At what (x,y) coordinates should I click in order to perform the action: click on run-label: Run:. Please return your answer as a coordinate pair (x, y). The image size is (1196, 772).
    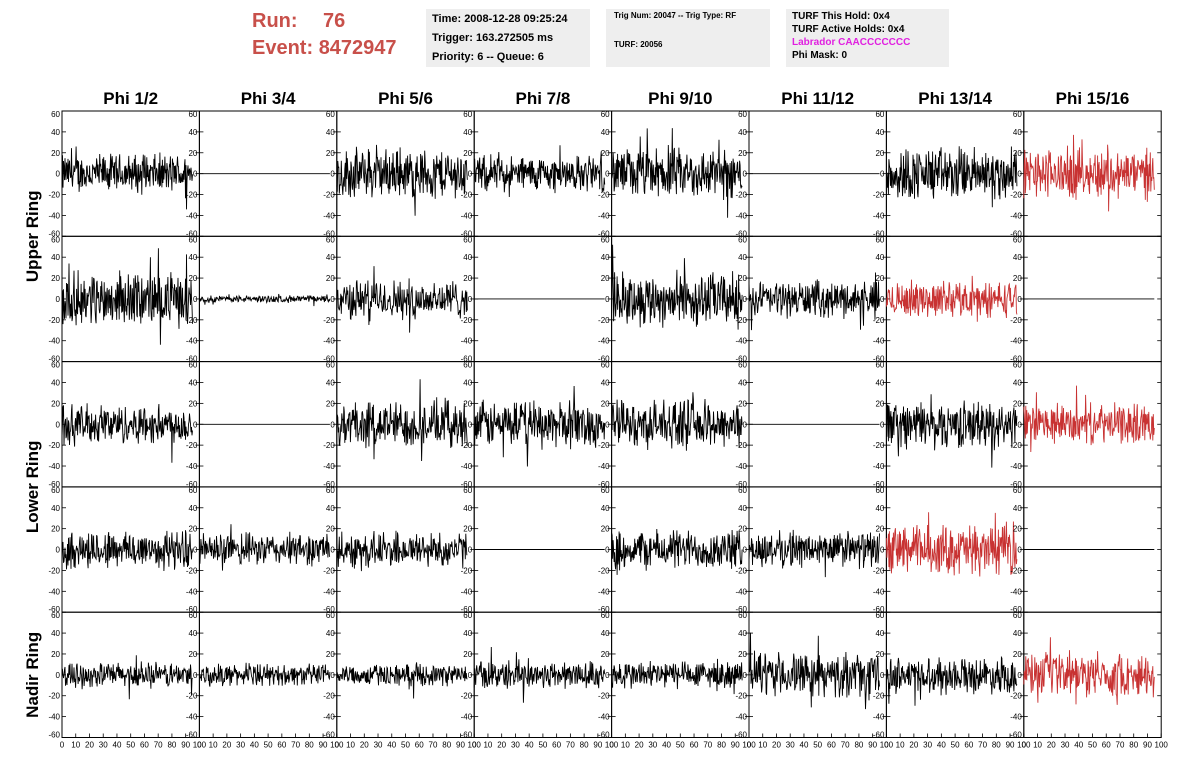
    Looking at the image, I should click on (275, 21).